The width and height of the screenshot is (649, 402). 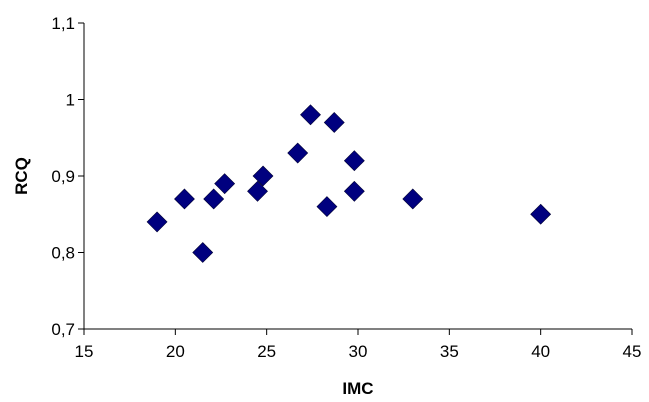 I want to click on y-ticks: 0,7 0,8 0,9 1 1,1, so click(x=67, y=176).